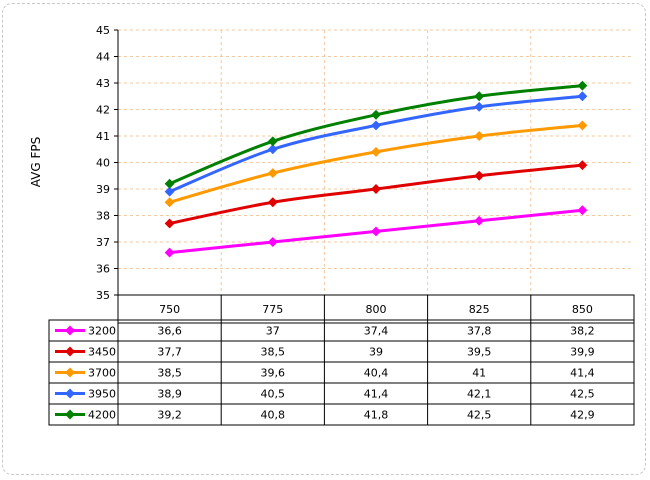  I want to click on x-tick-label: 775, so click(272, 309).